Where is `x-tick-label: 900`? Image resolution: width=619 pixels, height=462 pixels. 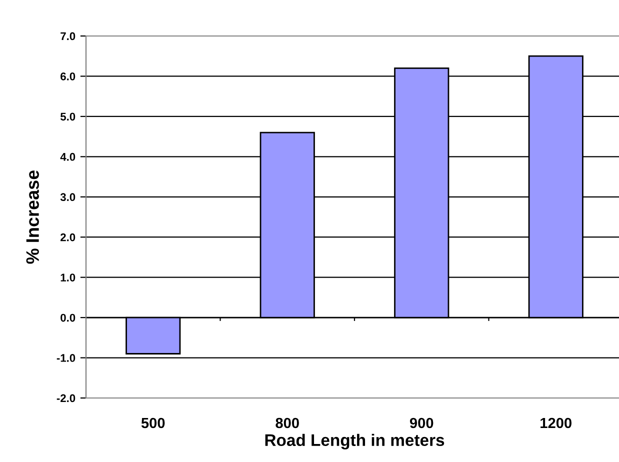 x-tick-label: 900 is located at coordinates (422, 423).